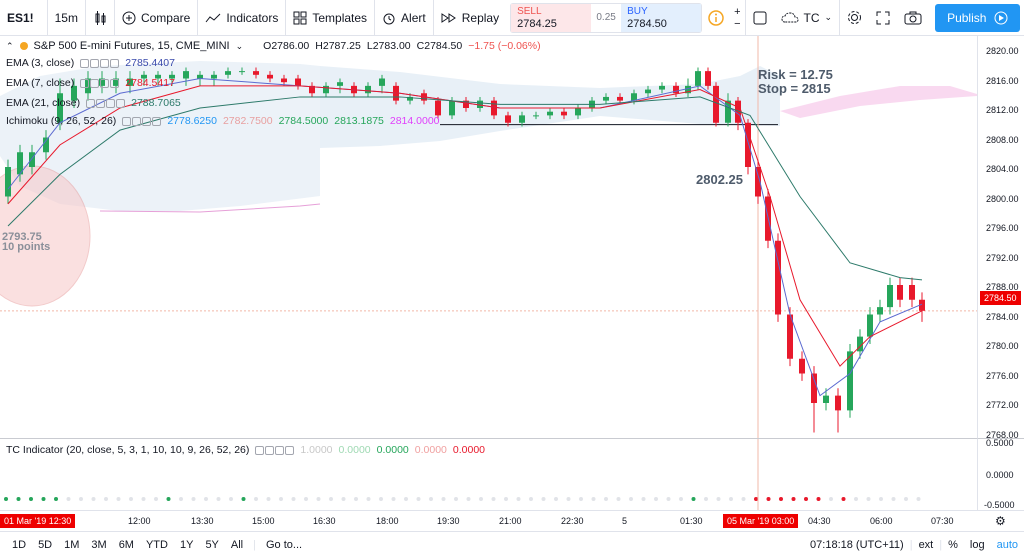  Describe the element at coordinates (857, 544) in the screenshot. I see `clock: 07:18:18 (UTC+11)` at that location.